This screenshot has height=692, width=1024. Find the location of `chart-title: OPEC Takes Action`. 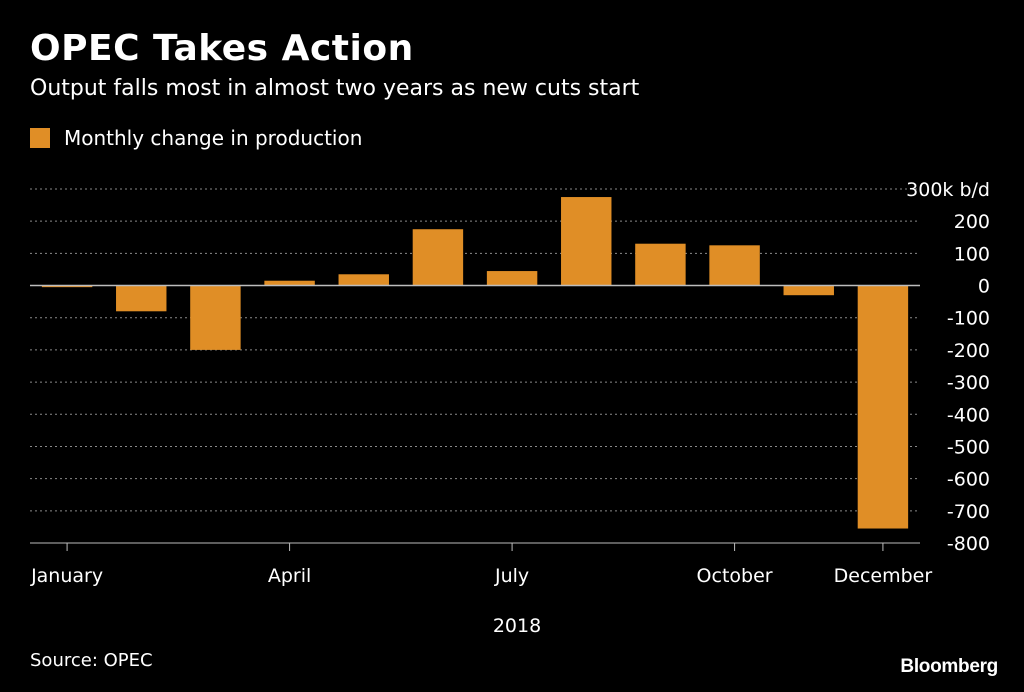

chart-title: OPEC Takes Action is located at coordinates (222, 48).